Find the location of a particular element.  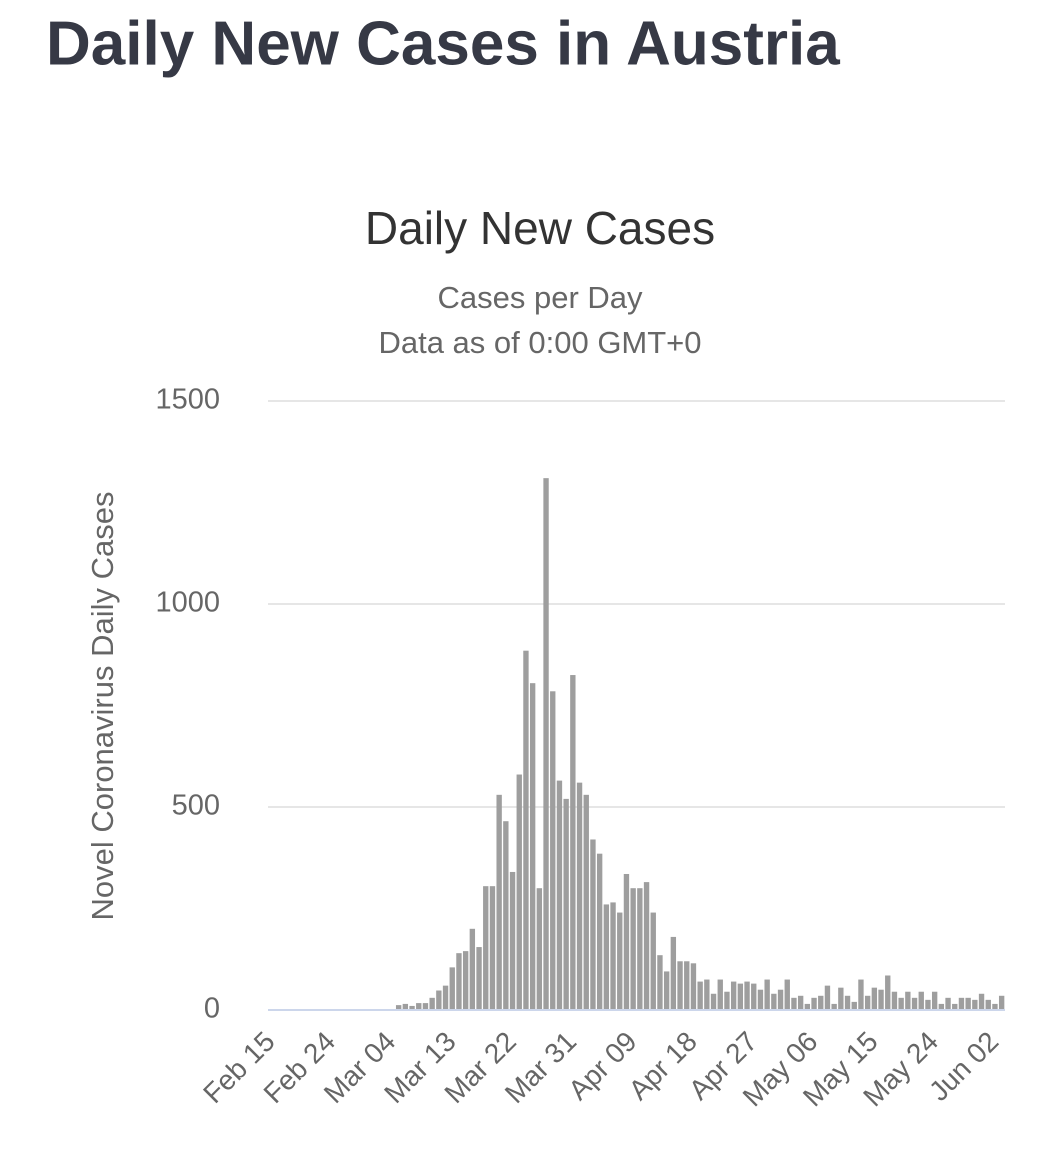

y-tick-label: 0 is located at coordinates (212, 1009).